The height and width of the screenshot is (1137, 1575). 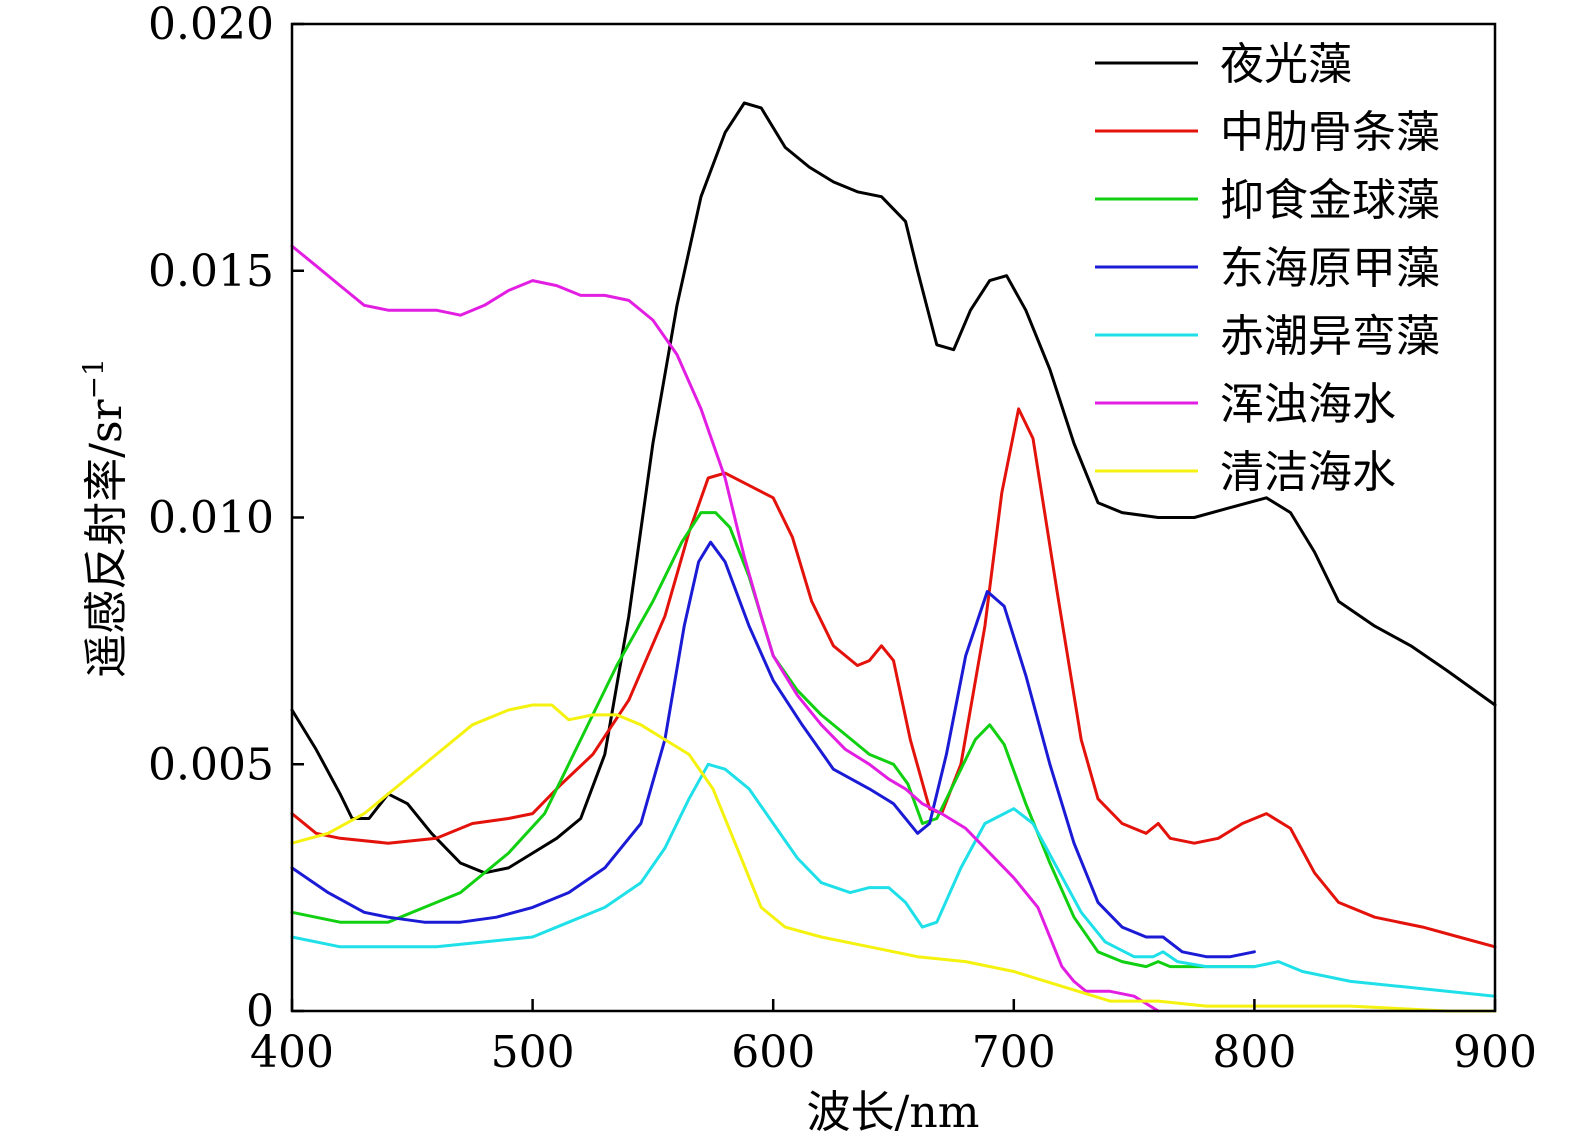 What do you see at coordinates (893, 1112) in the screenshot?
I see `x-axis-title: 波长/nm` at bounding box center [893, 1112].